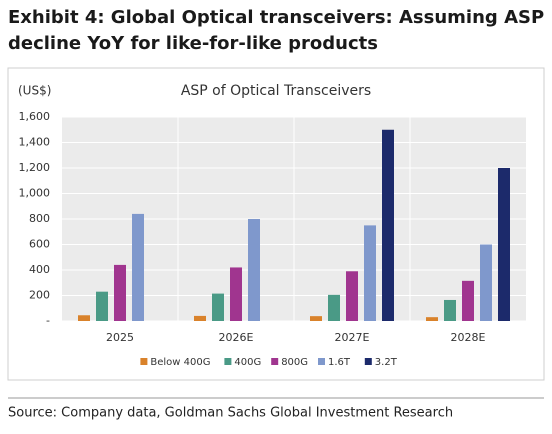  What do you see at coordinates (39, 295) in the screenshot?
I see `y-tick-label: 200` at bounding box center [39, 295].